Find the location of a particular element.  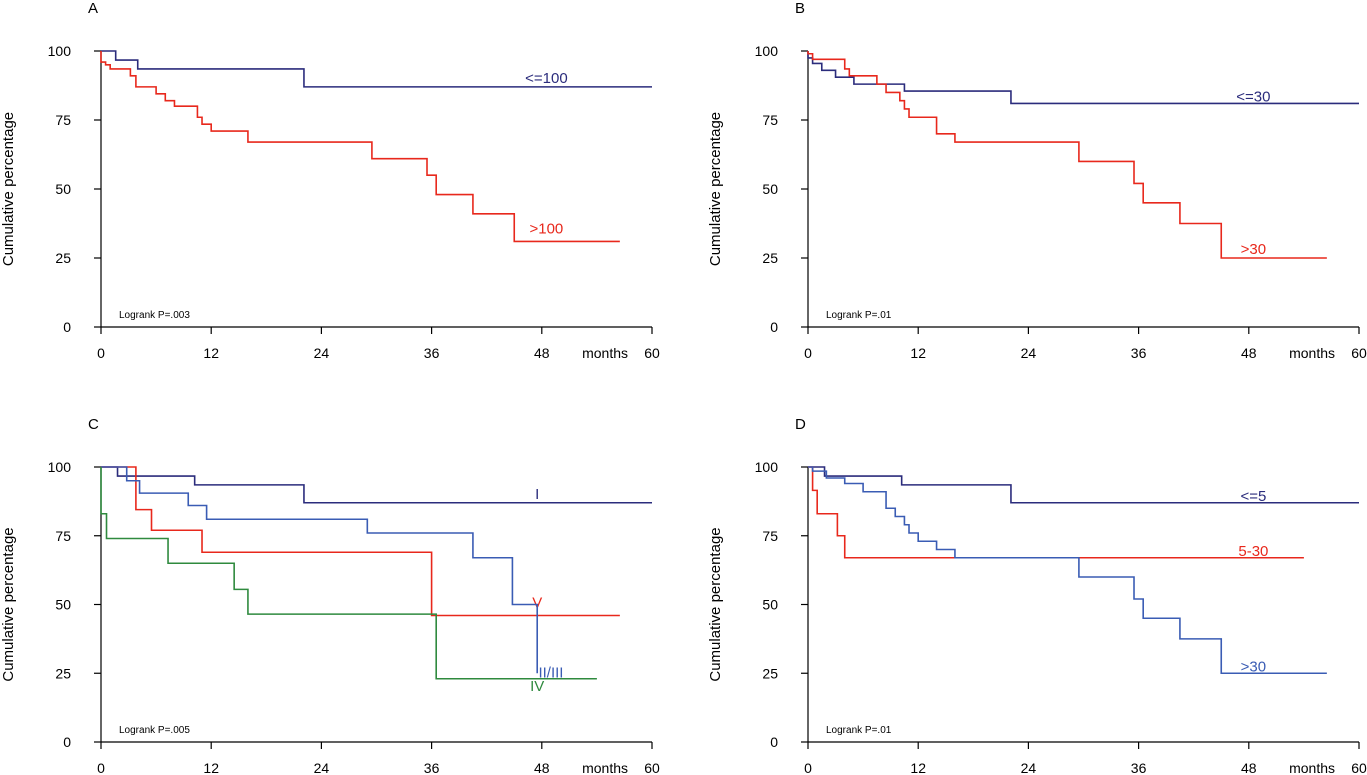

series-label: >100 is located at coordinates (546, 228).